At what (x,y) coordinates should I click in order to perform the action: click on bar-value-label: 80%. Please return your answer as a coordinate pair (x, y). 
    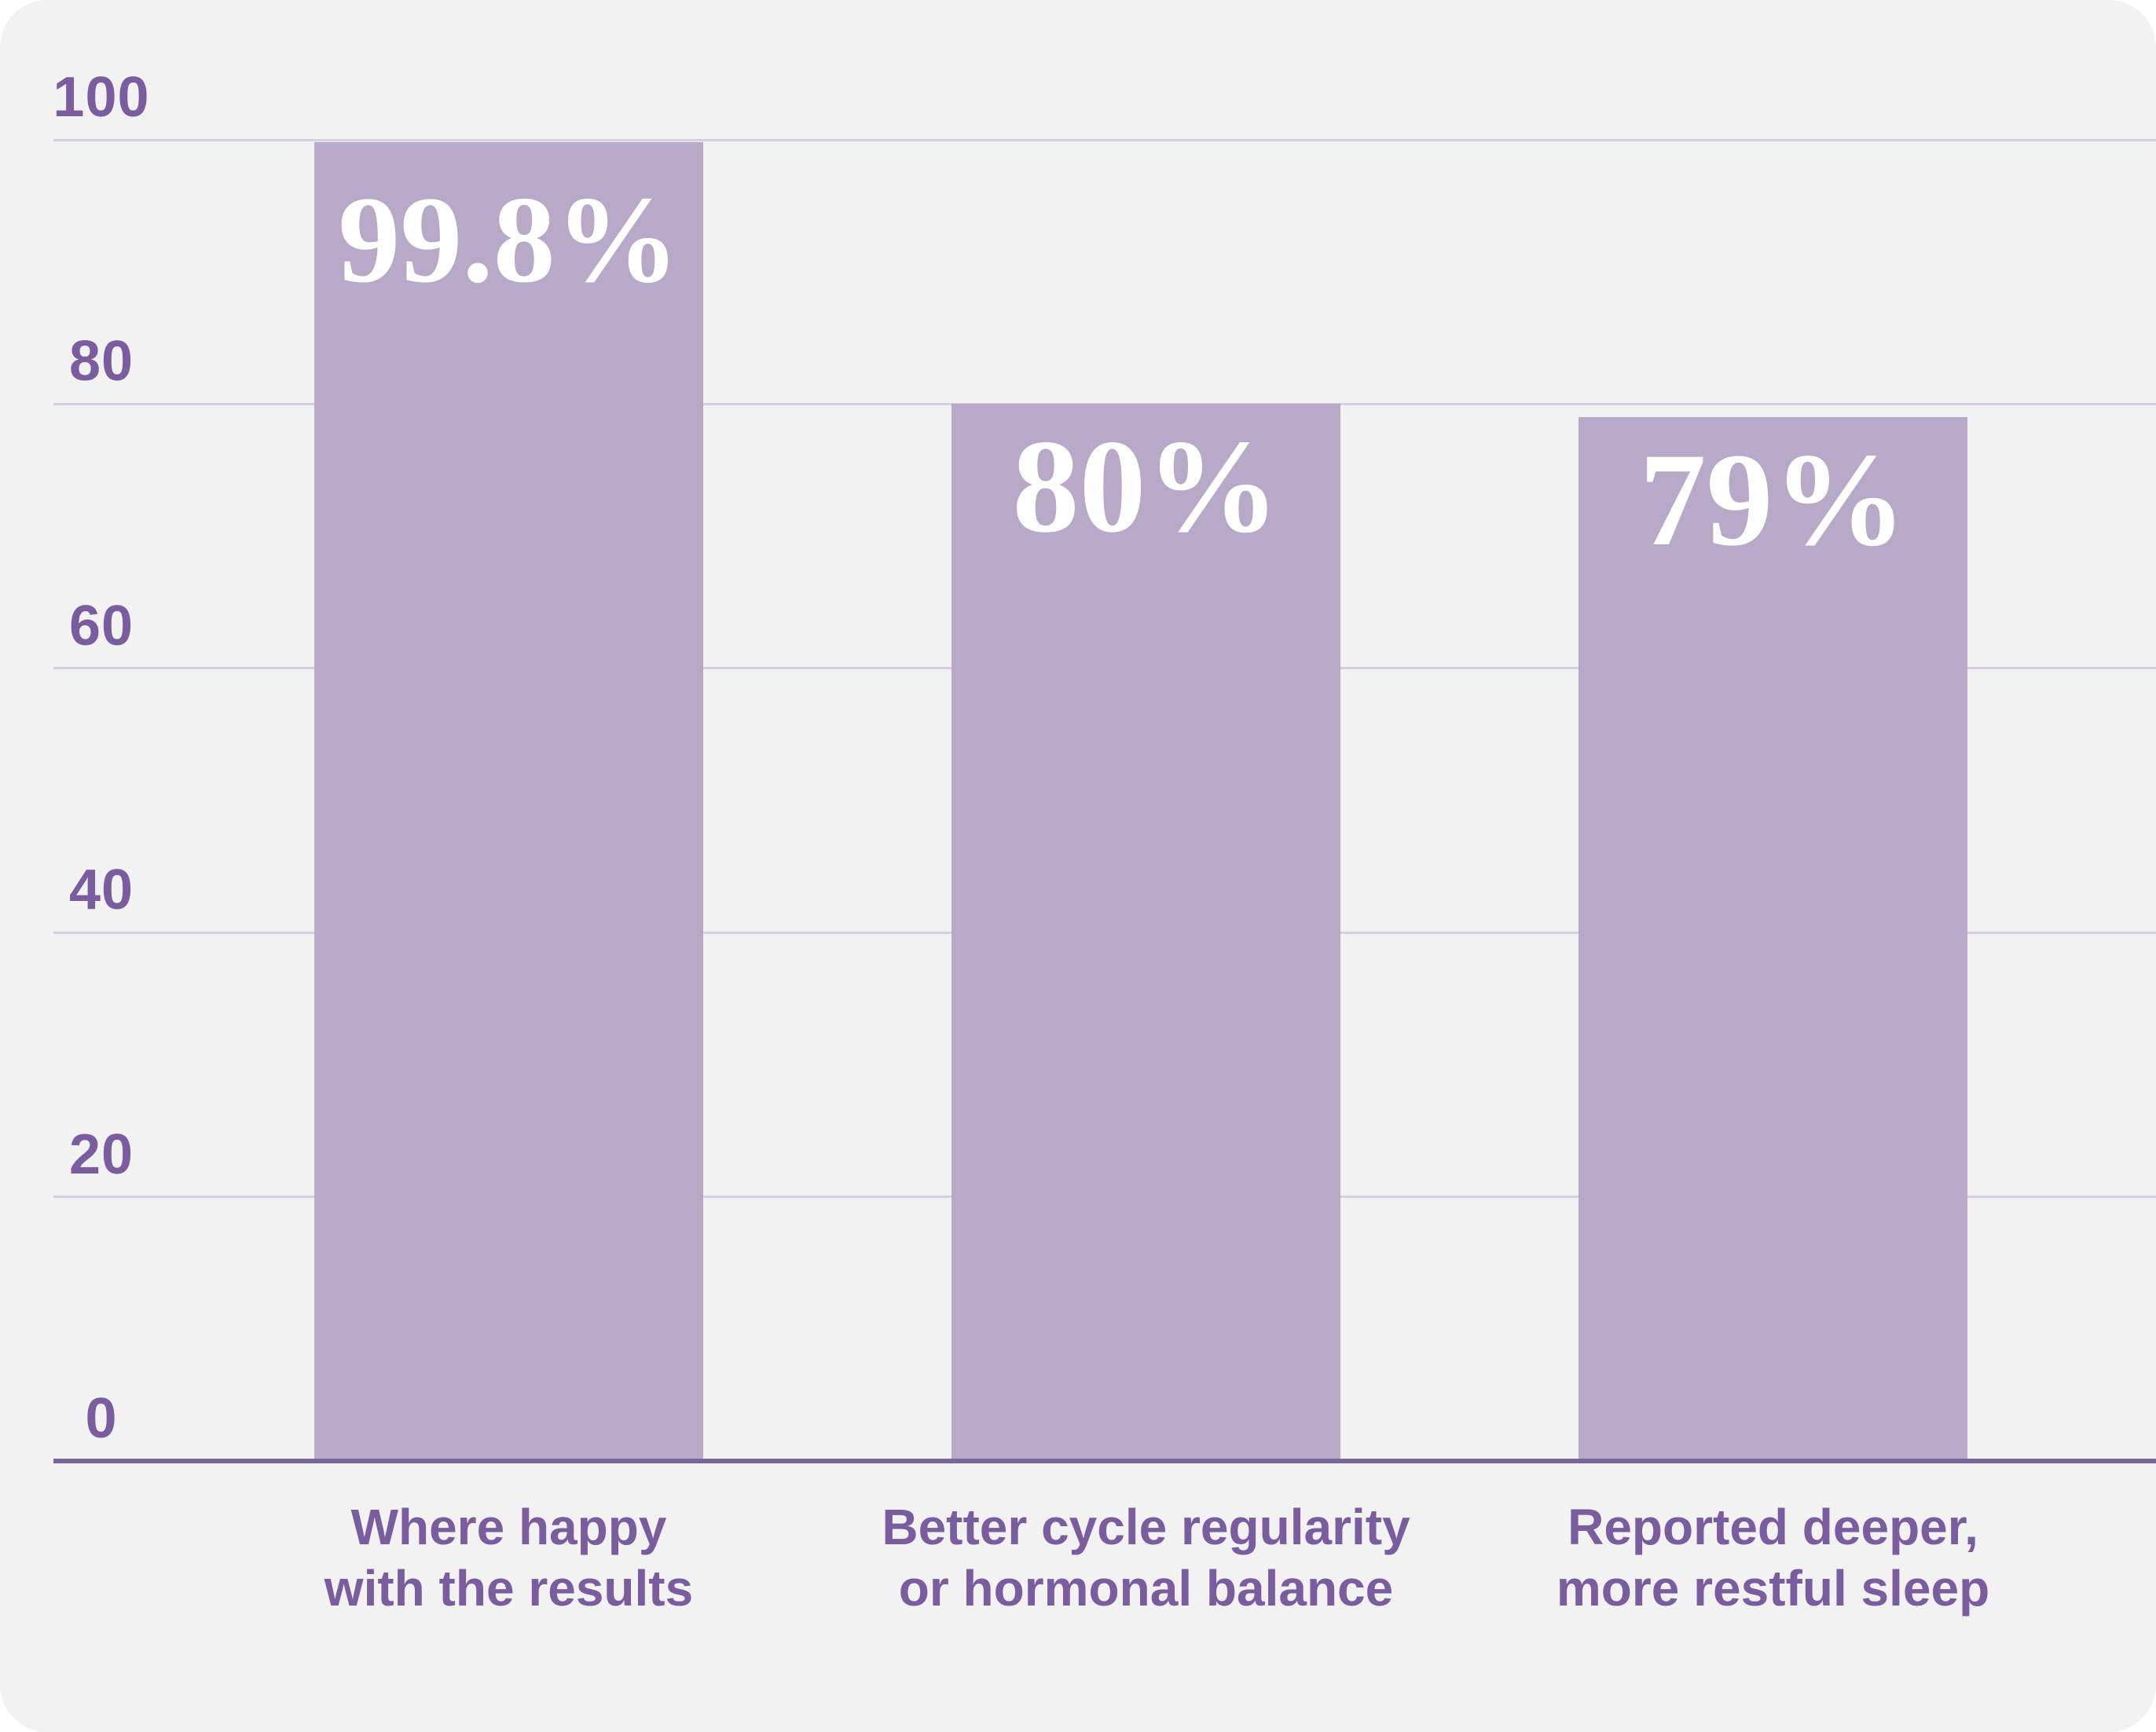
    Looking at the image, I should click on (1146, 486).